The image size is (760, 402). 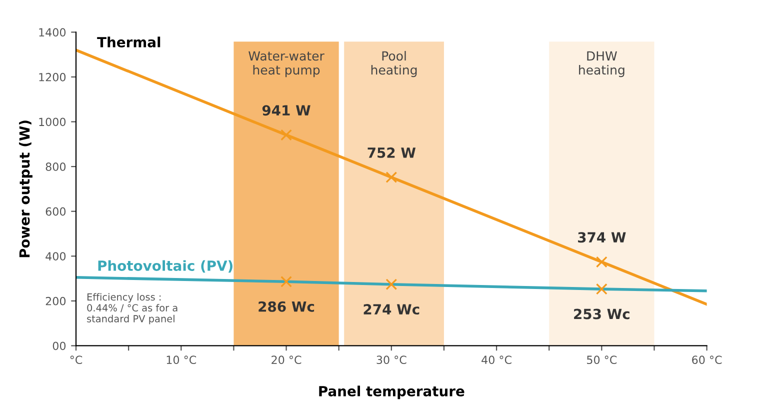 I want to click on x-tick-label: 40 °C, so click(x=497, y=360).